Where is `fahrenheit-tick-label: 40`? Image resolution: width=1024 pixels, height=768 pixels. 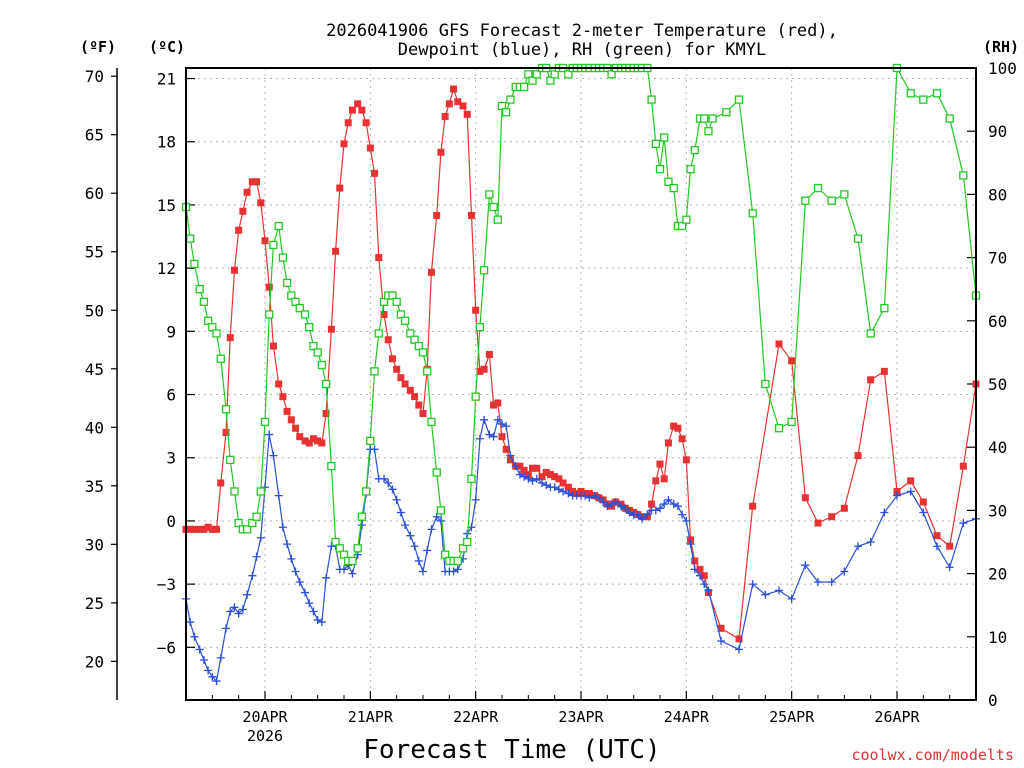
fahrenheit-tick-label: 40 is located at coordinates (94, 427).